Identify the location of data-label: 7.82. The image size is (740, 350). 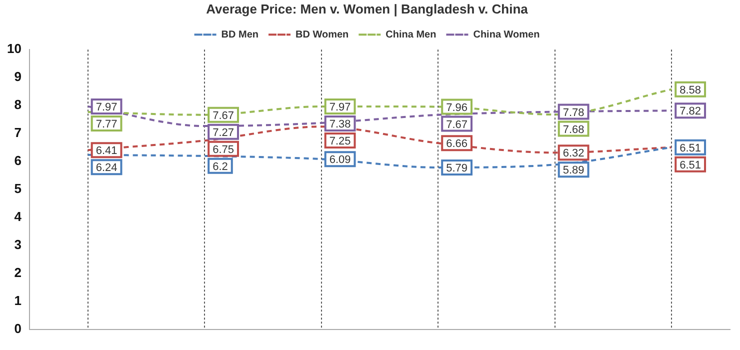
(691, 112).